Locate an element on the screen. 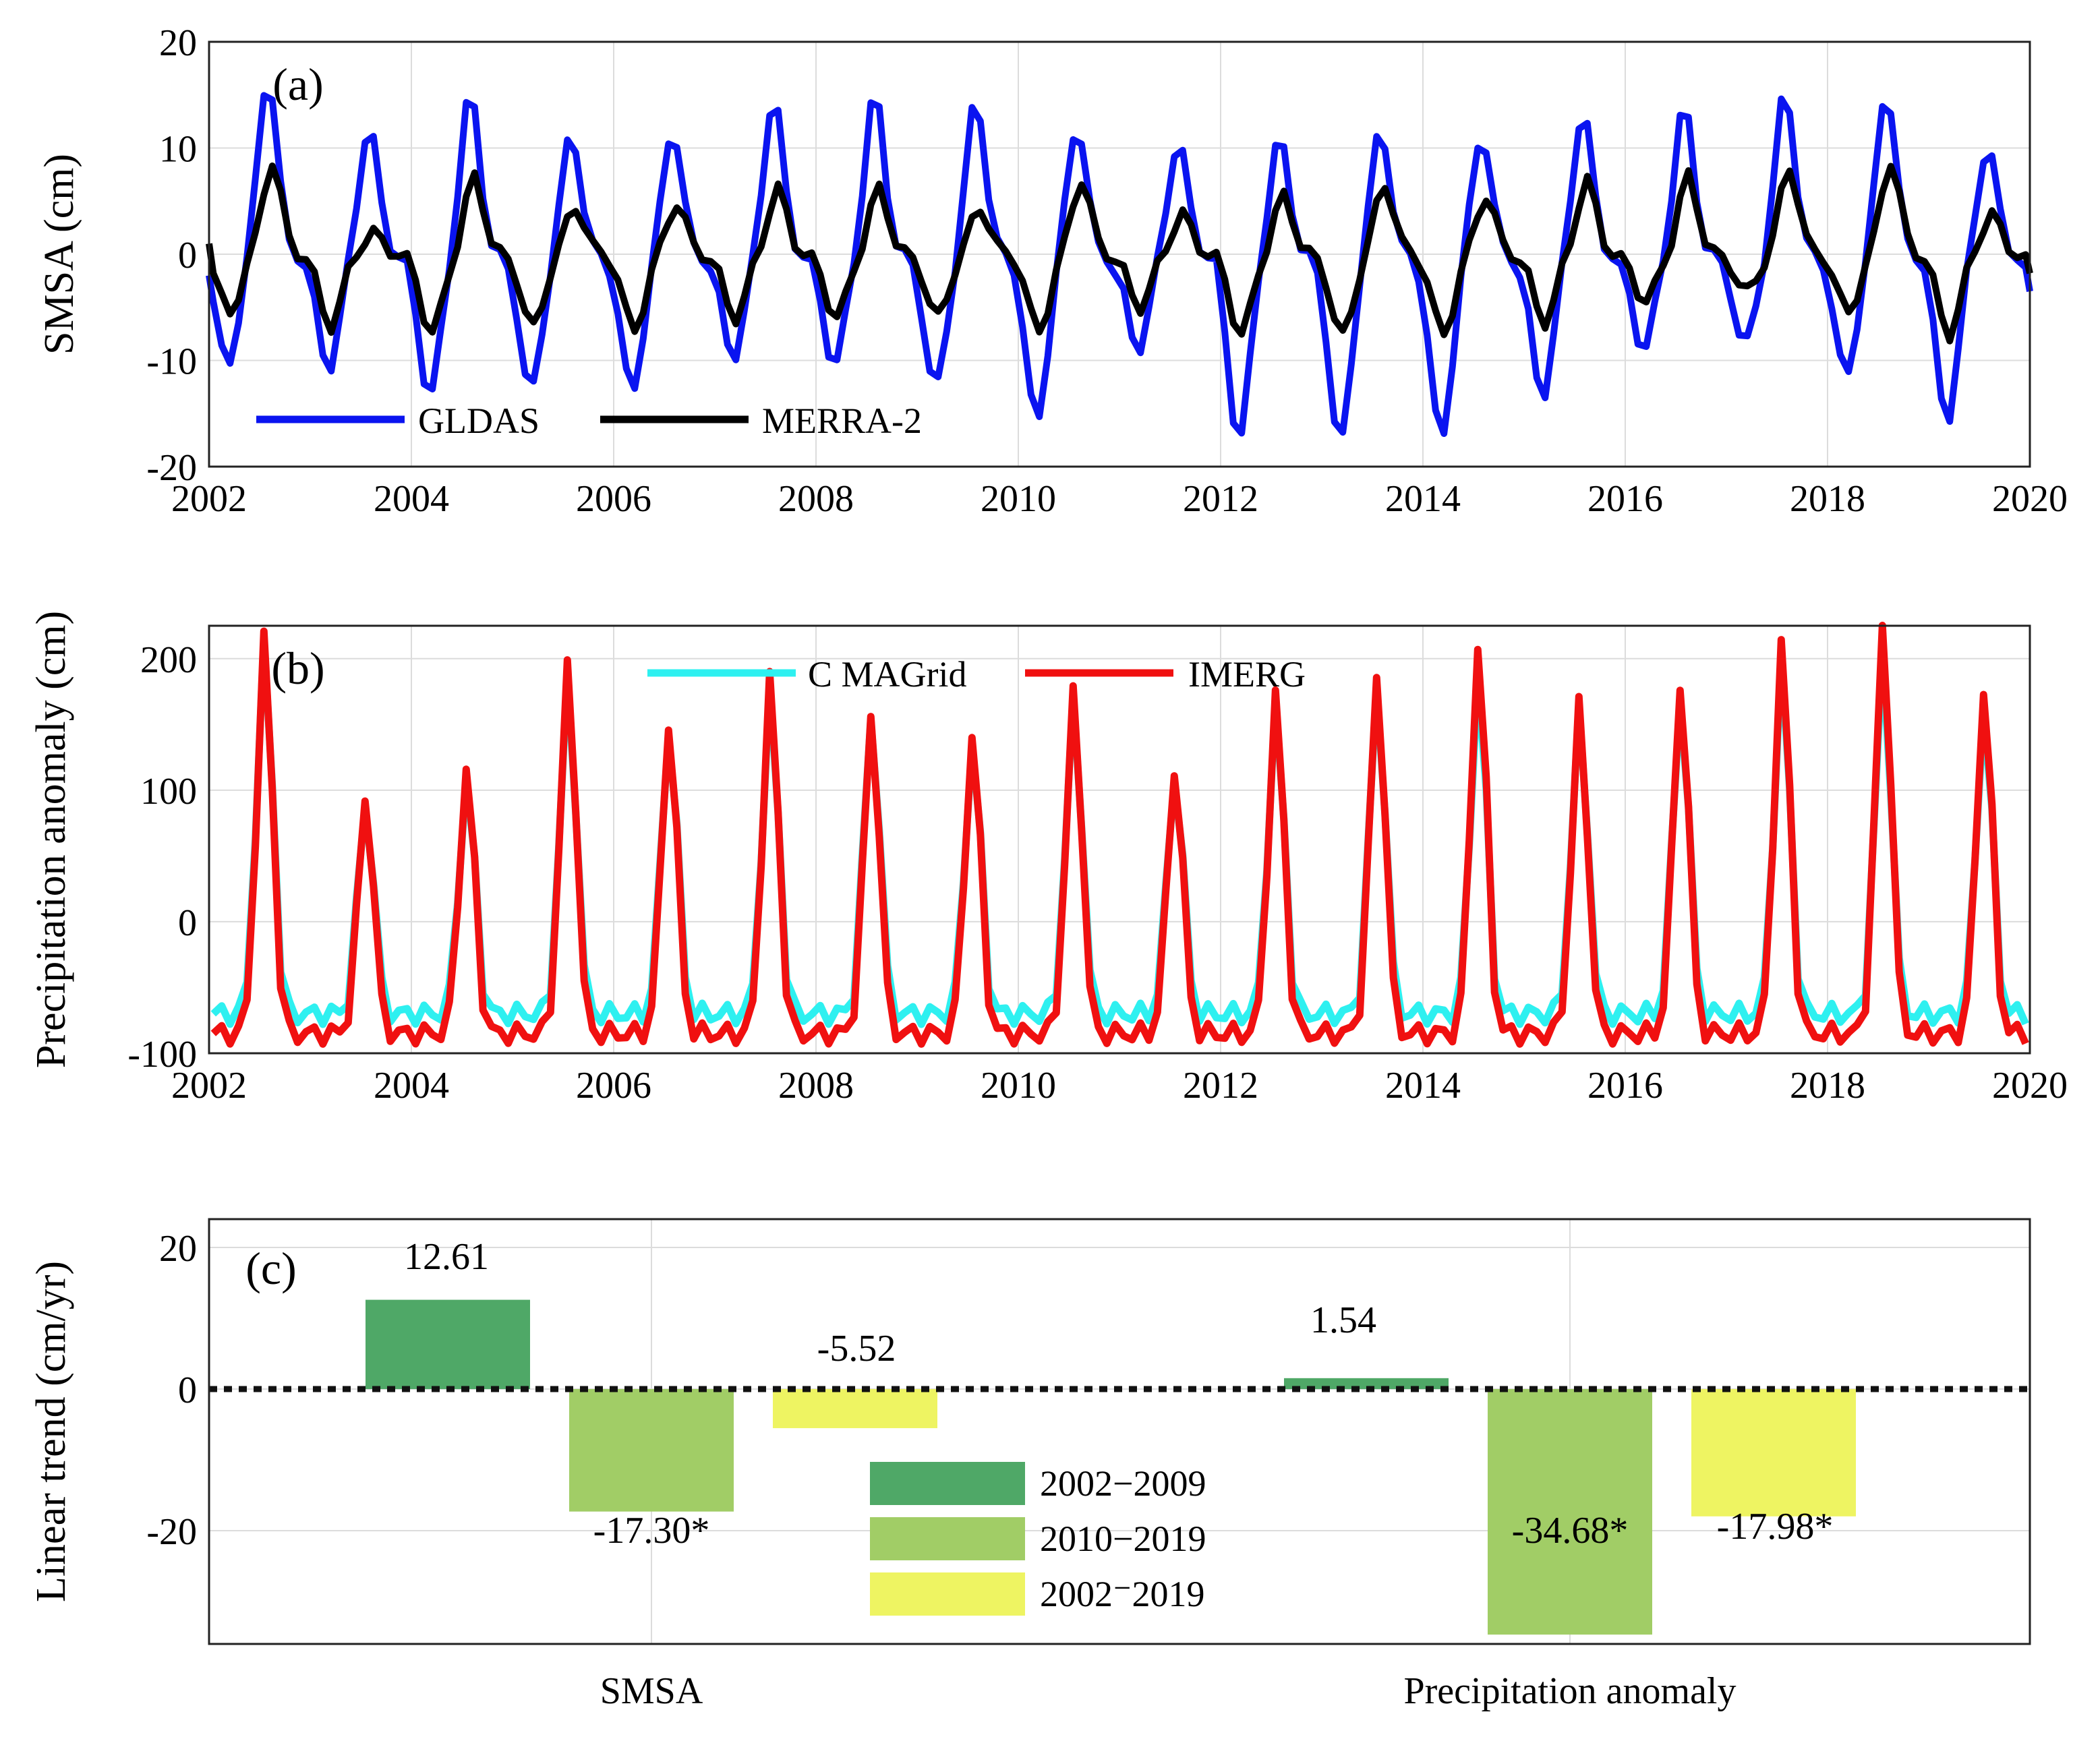  legend-label-cmagrid: C MAGrid is located at coordinates (887, 674).